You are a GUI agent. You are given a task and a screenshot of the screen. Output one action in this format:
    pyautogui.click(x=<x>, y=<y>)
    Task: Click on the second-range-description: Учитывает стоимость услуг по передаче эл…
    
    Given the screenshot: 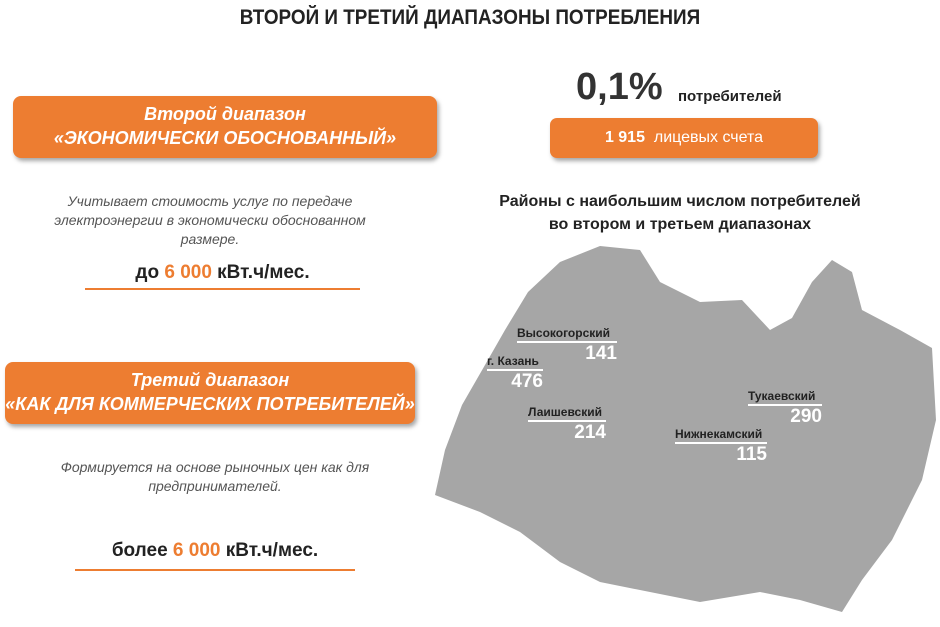 What is the action you would take?
    pyautogui.click(x=210, y=220)
    